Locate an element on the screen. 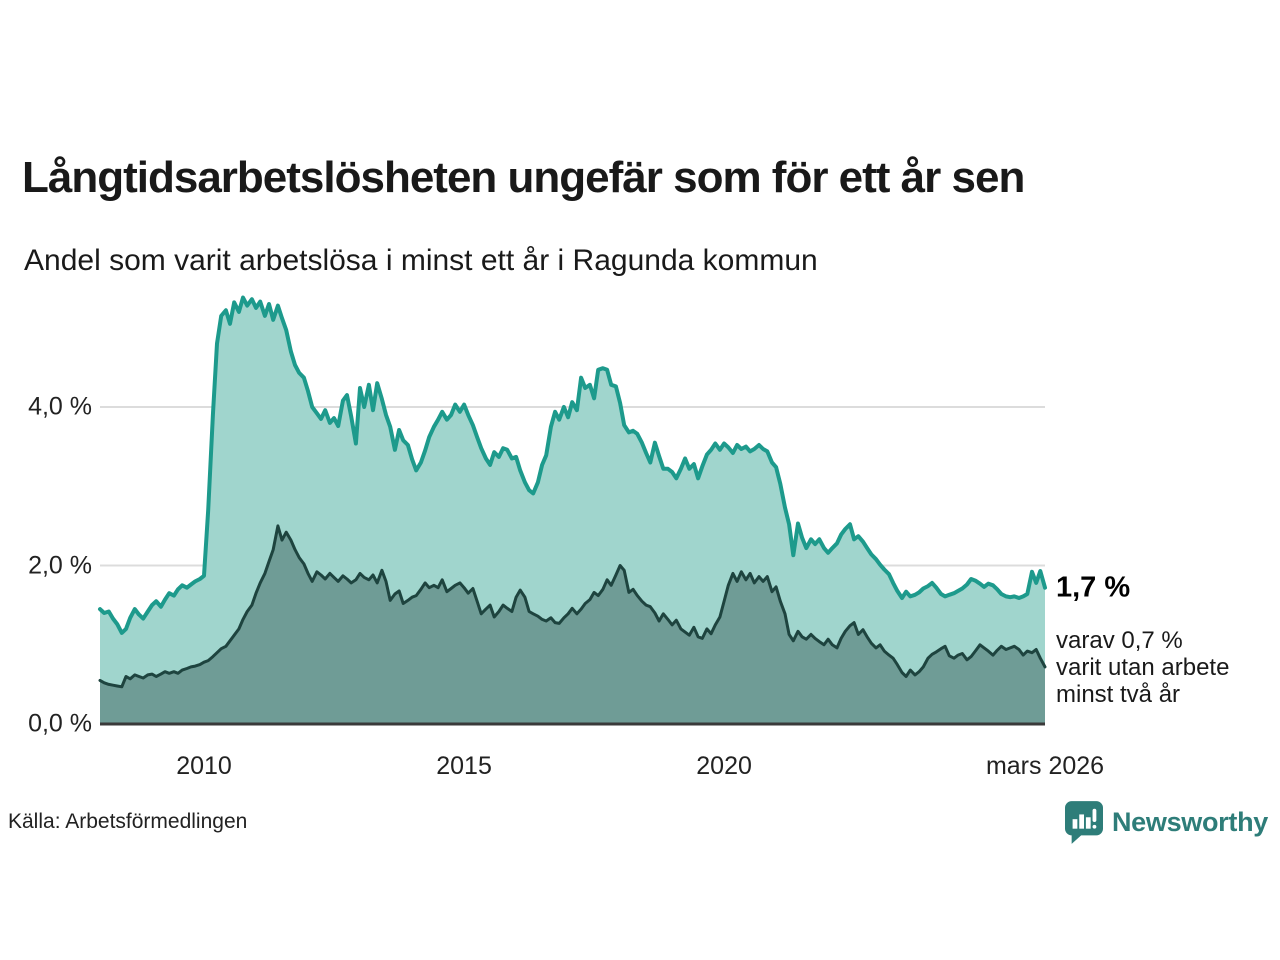 The width and height of the screenshot is (1280, 960). source-note: Källa: Arbetsförmedlingen is located at coordinates (128, 821).